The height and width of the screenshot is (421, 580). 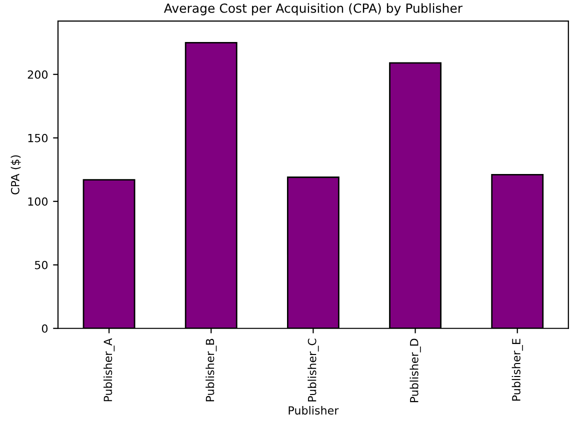 What do you see at coordinates (517, 369) in the screenshot?
I see `x-tick-label: Publisher_E` at bounding box center [517, 369].